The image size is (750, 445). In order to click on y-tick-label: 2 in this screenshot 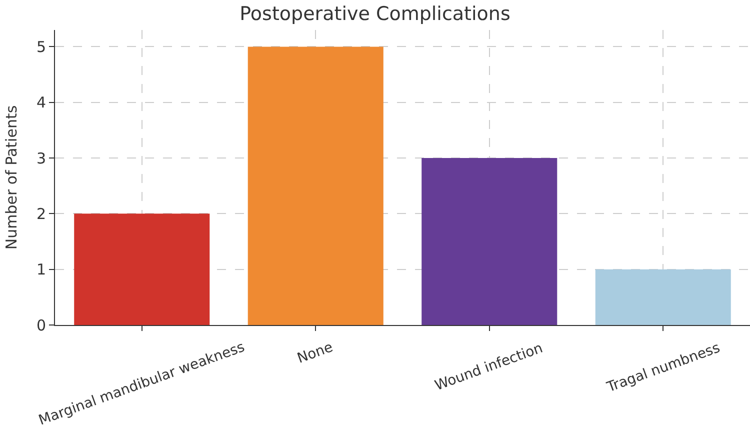, I will do `click(41, 213)`.